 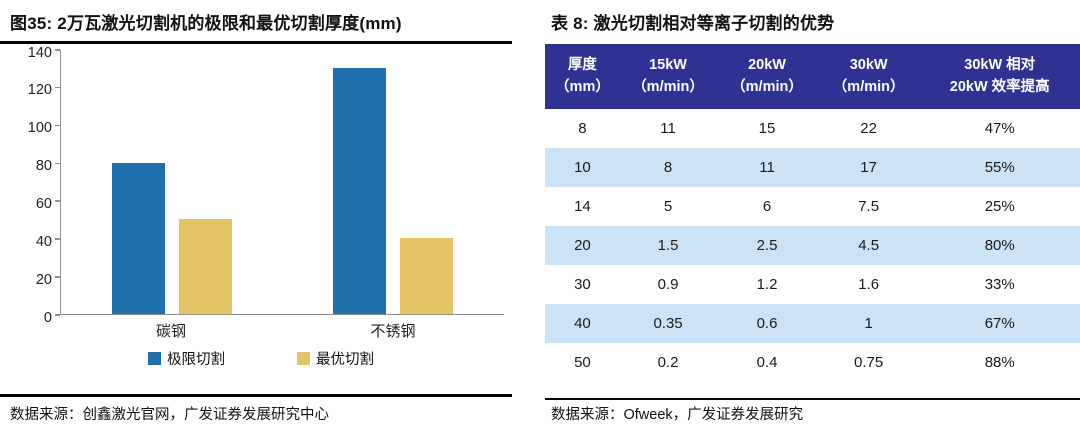 I want to click on table-cell: 14, so click(x=582, y=206).